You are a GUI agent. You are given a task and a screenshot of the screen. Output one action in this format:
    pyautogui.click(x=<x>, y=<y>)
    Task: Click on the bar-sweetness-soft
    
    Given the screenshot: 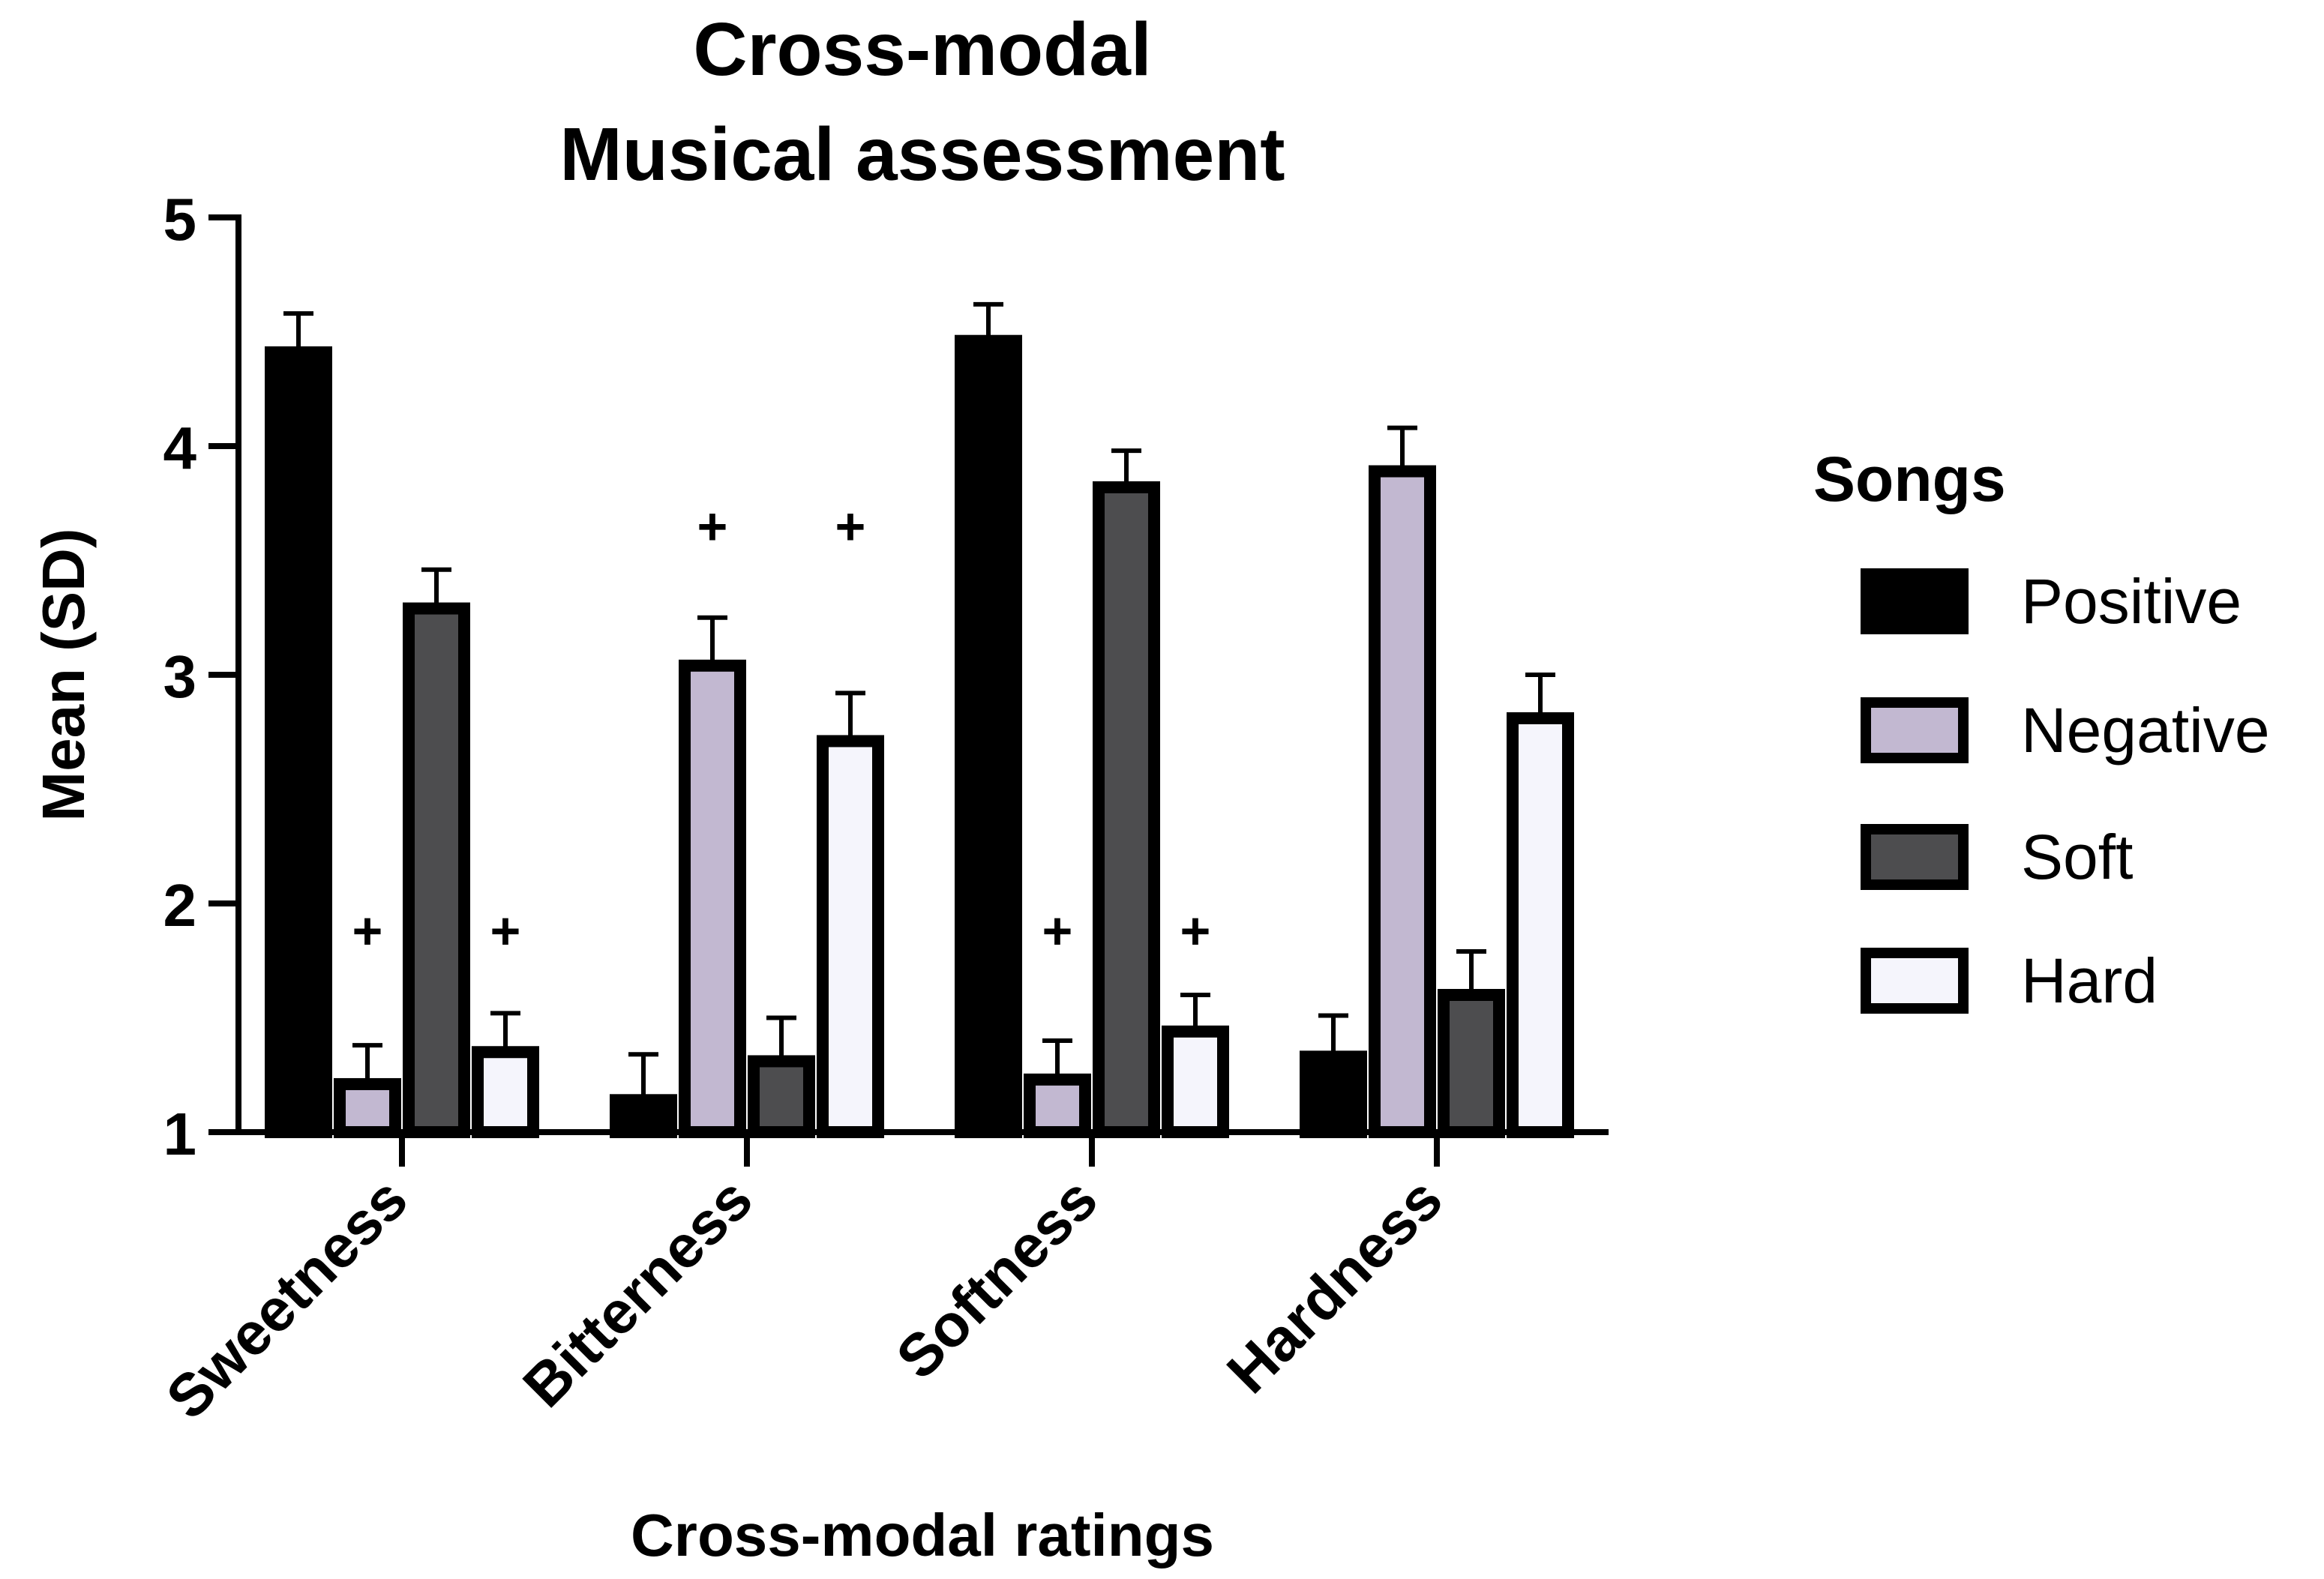 What is the action you would take?
    pyautogui.click(x=436, y=870)
    